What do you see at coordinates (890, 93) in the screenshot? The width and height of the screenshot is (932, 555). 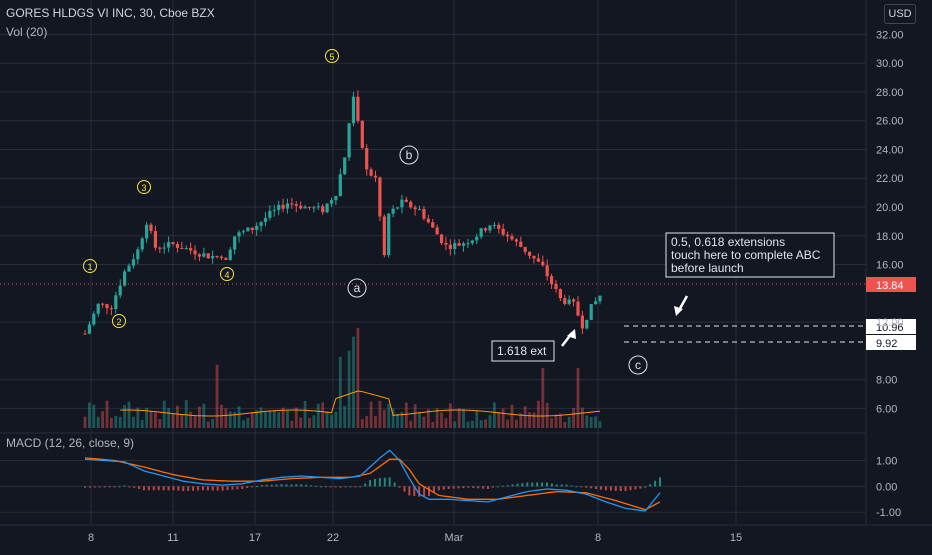 I see `y-tick-label: 28.00` at bounding box center [890, 93].